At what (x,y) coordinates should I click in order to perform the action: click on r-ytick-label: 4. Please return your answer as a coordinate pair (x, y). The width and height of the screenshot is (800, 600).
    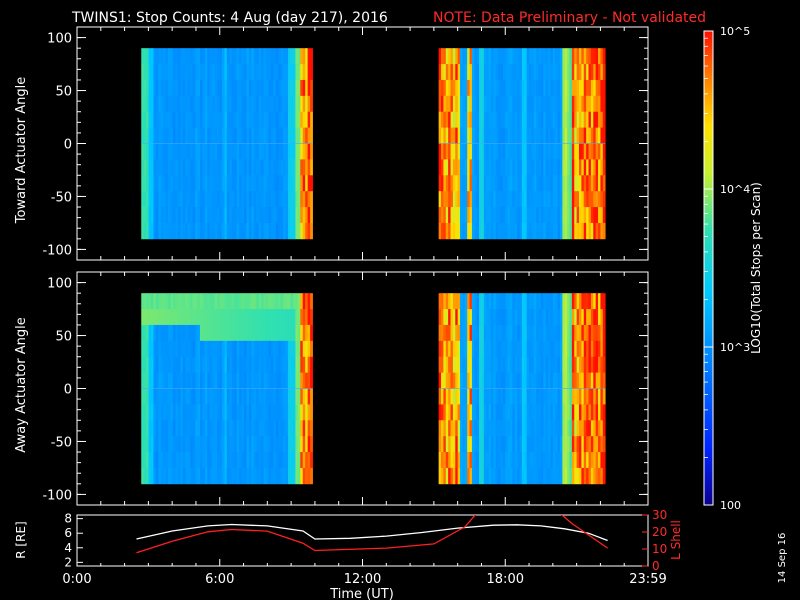
    Looking at the image, I should click on (68, 548).